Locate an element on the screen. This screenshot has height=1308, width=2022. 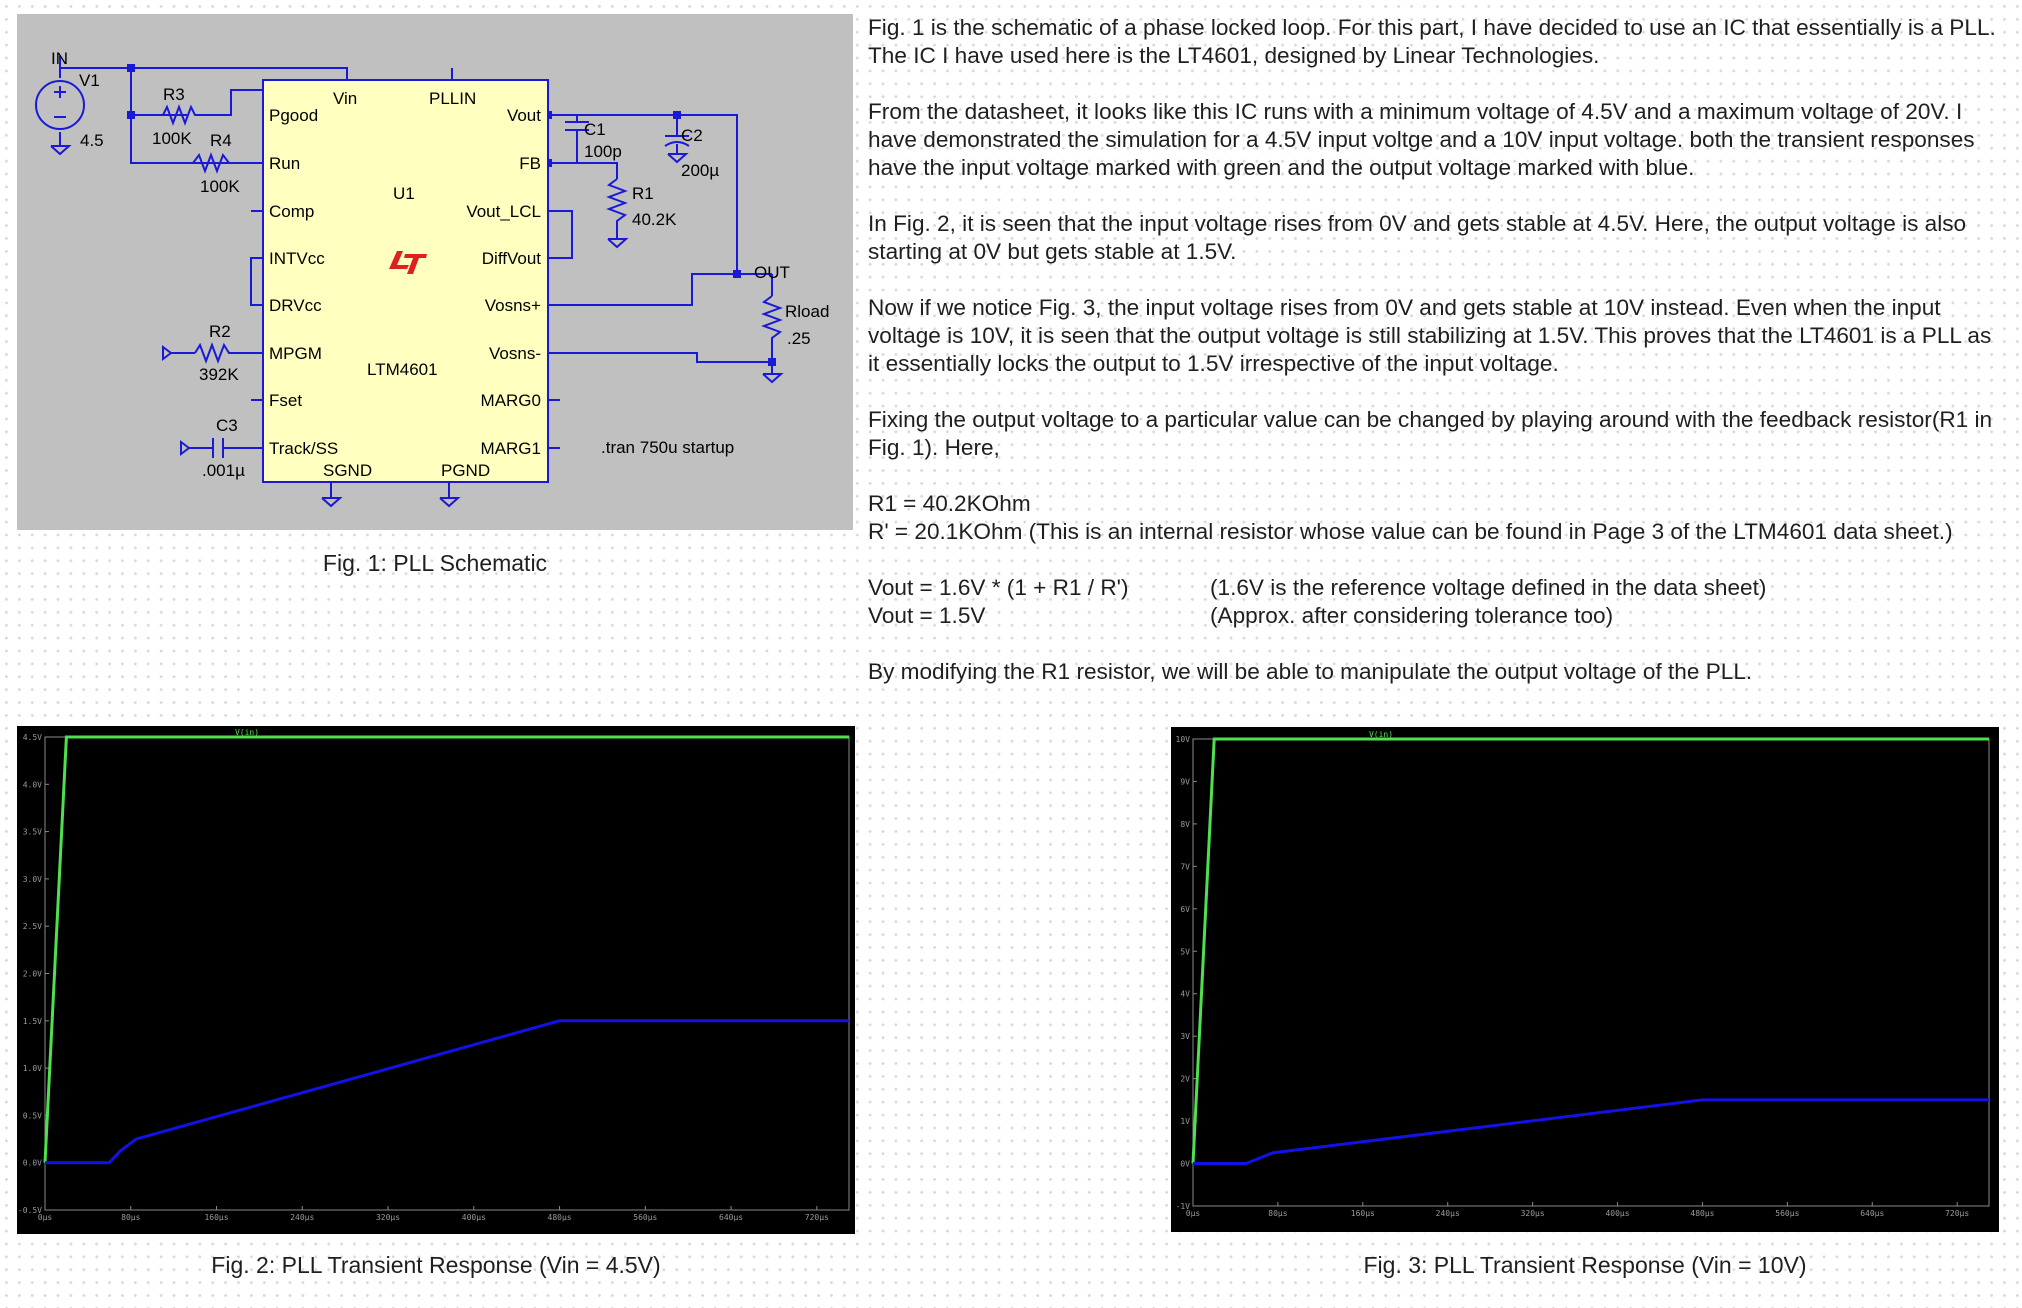
pin-mpgm: MPGM is located at coordinates (295, 353).